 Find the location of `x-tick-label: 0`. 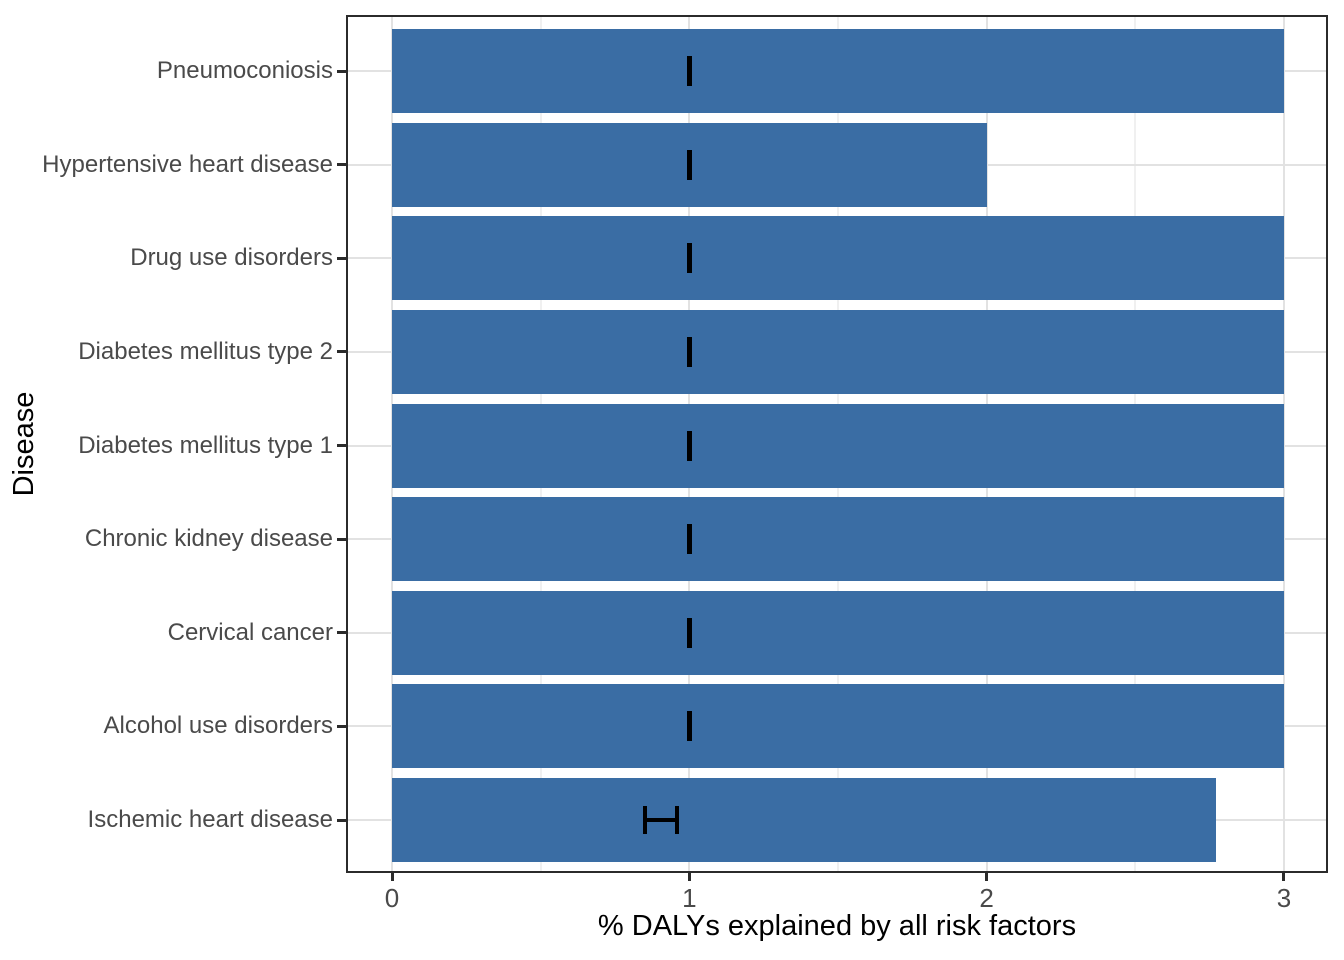

x-tick-label: 0 is located at coordinates (392, 898).